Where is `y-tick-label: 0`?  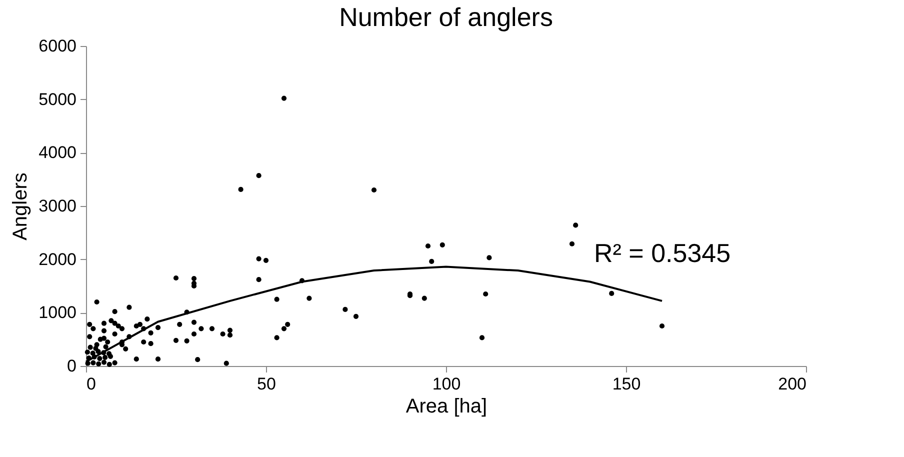 y-tick-label: 0 is located at coordinates (71, 366).